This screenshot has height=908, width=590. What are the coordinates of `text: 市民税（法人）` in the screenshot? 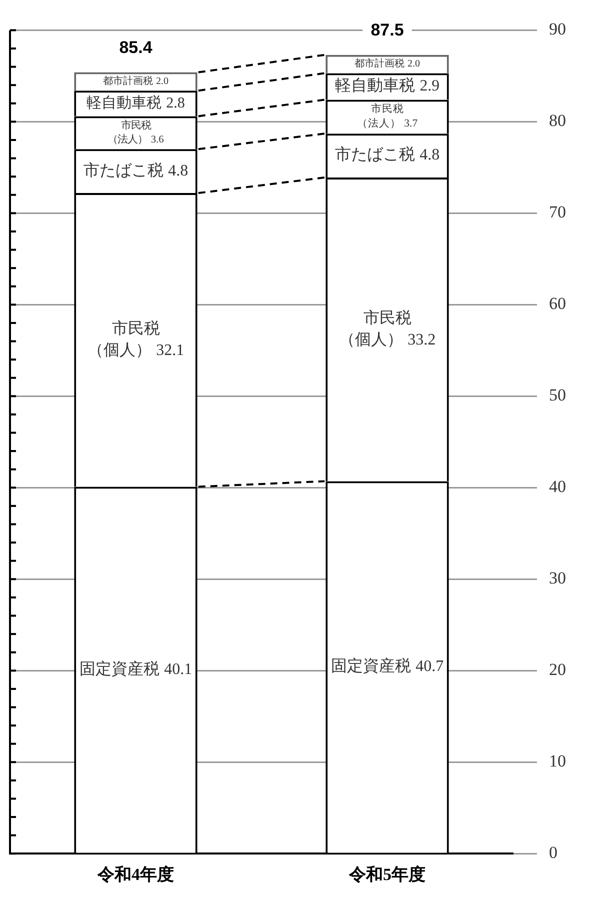 It's located at (129, 133).